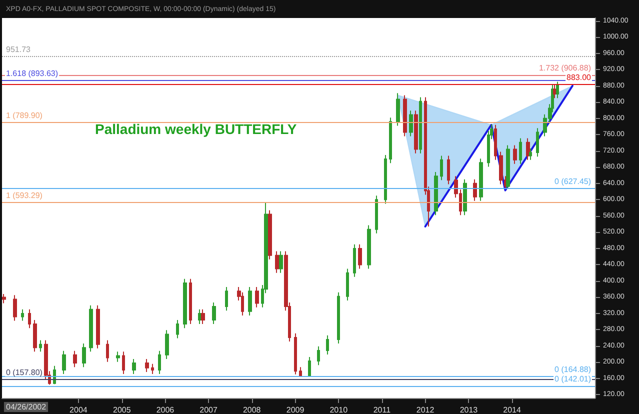  I want to click on x-tick-label: 2013, so click(469, 410).